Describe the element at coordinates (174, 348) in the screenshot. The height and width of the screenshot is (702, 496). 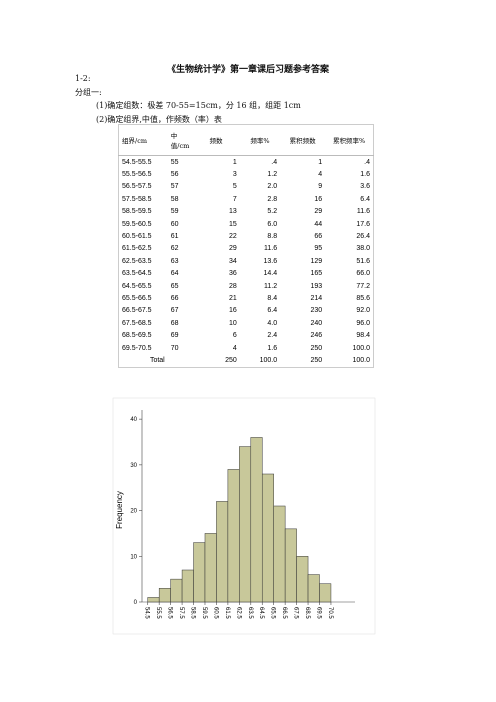
I see `cell: 70` at that location.